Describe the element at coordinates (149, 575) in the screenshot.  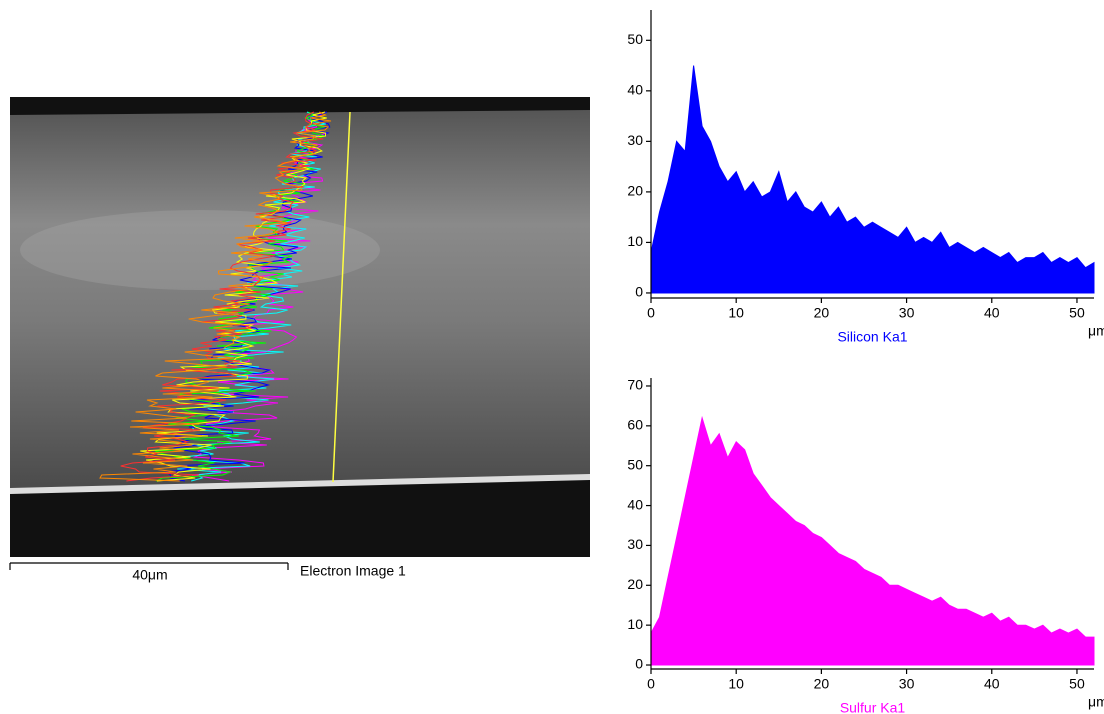
I see `scale-bar-label: 40μm` at that location.